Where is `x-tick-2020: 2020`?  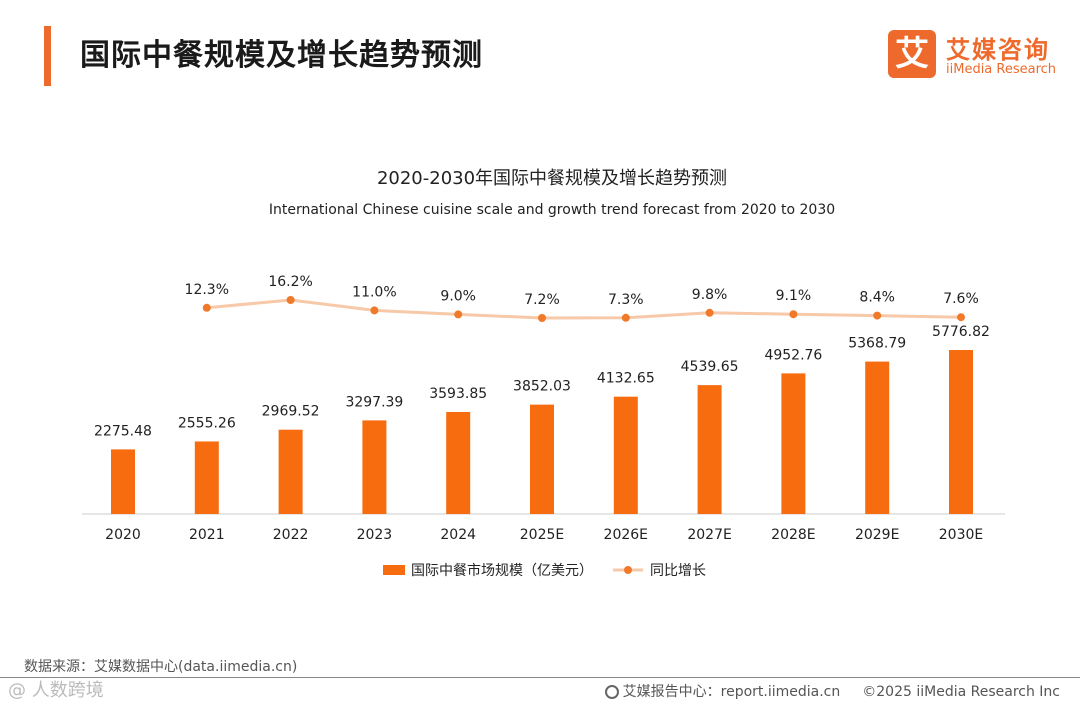 x-tick-2020: 2020 is located at coordinates (123, 535).